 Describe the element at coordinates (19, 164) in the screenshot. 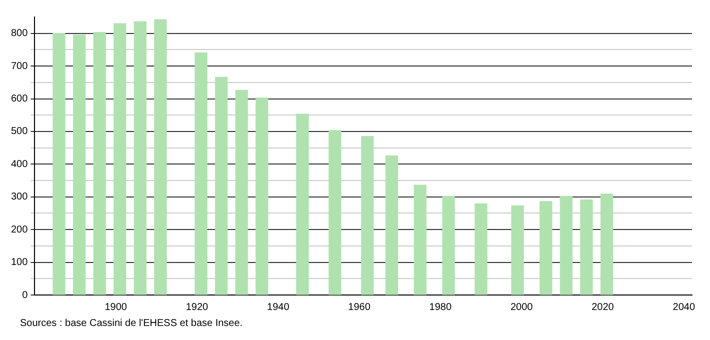

I see `y-tick-label: 400` at that location.